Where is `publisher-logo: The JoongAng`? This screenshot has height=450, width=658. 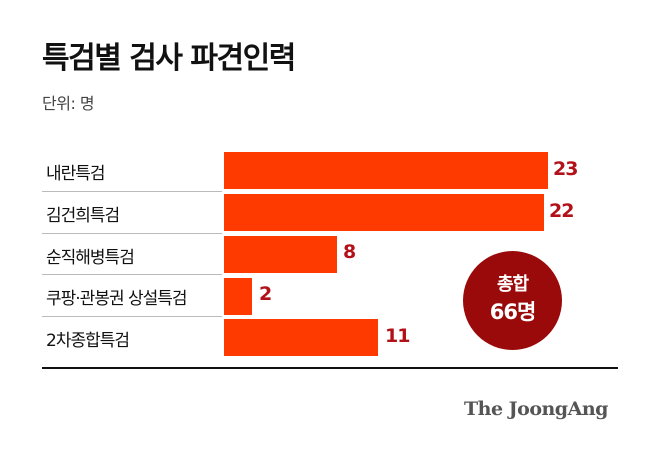 publisher-logo: The JoongAng is located at coordinates (536, 409).